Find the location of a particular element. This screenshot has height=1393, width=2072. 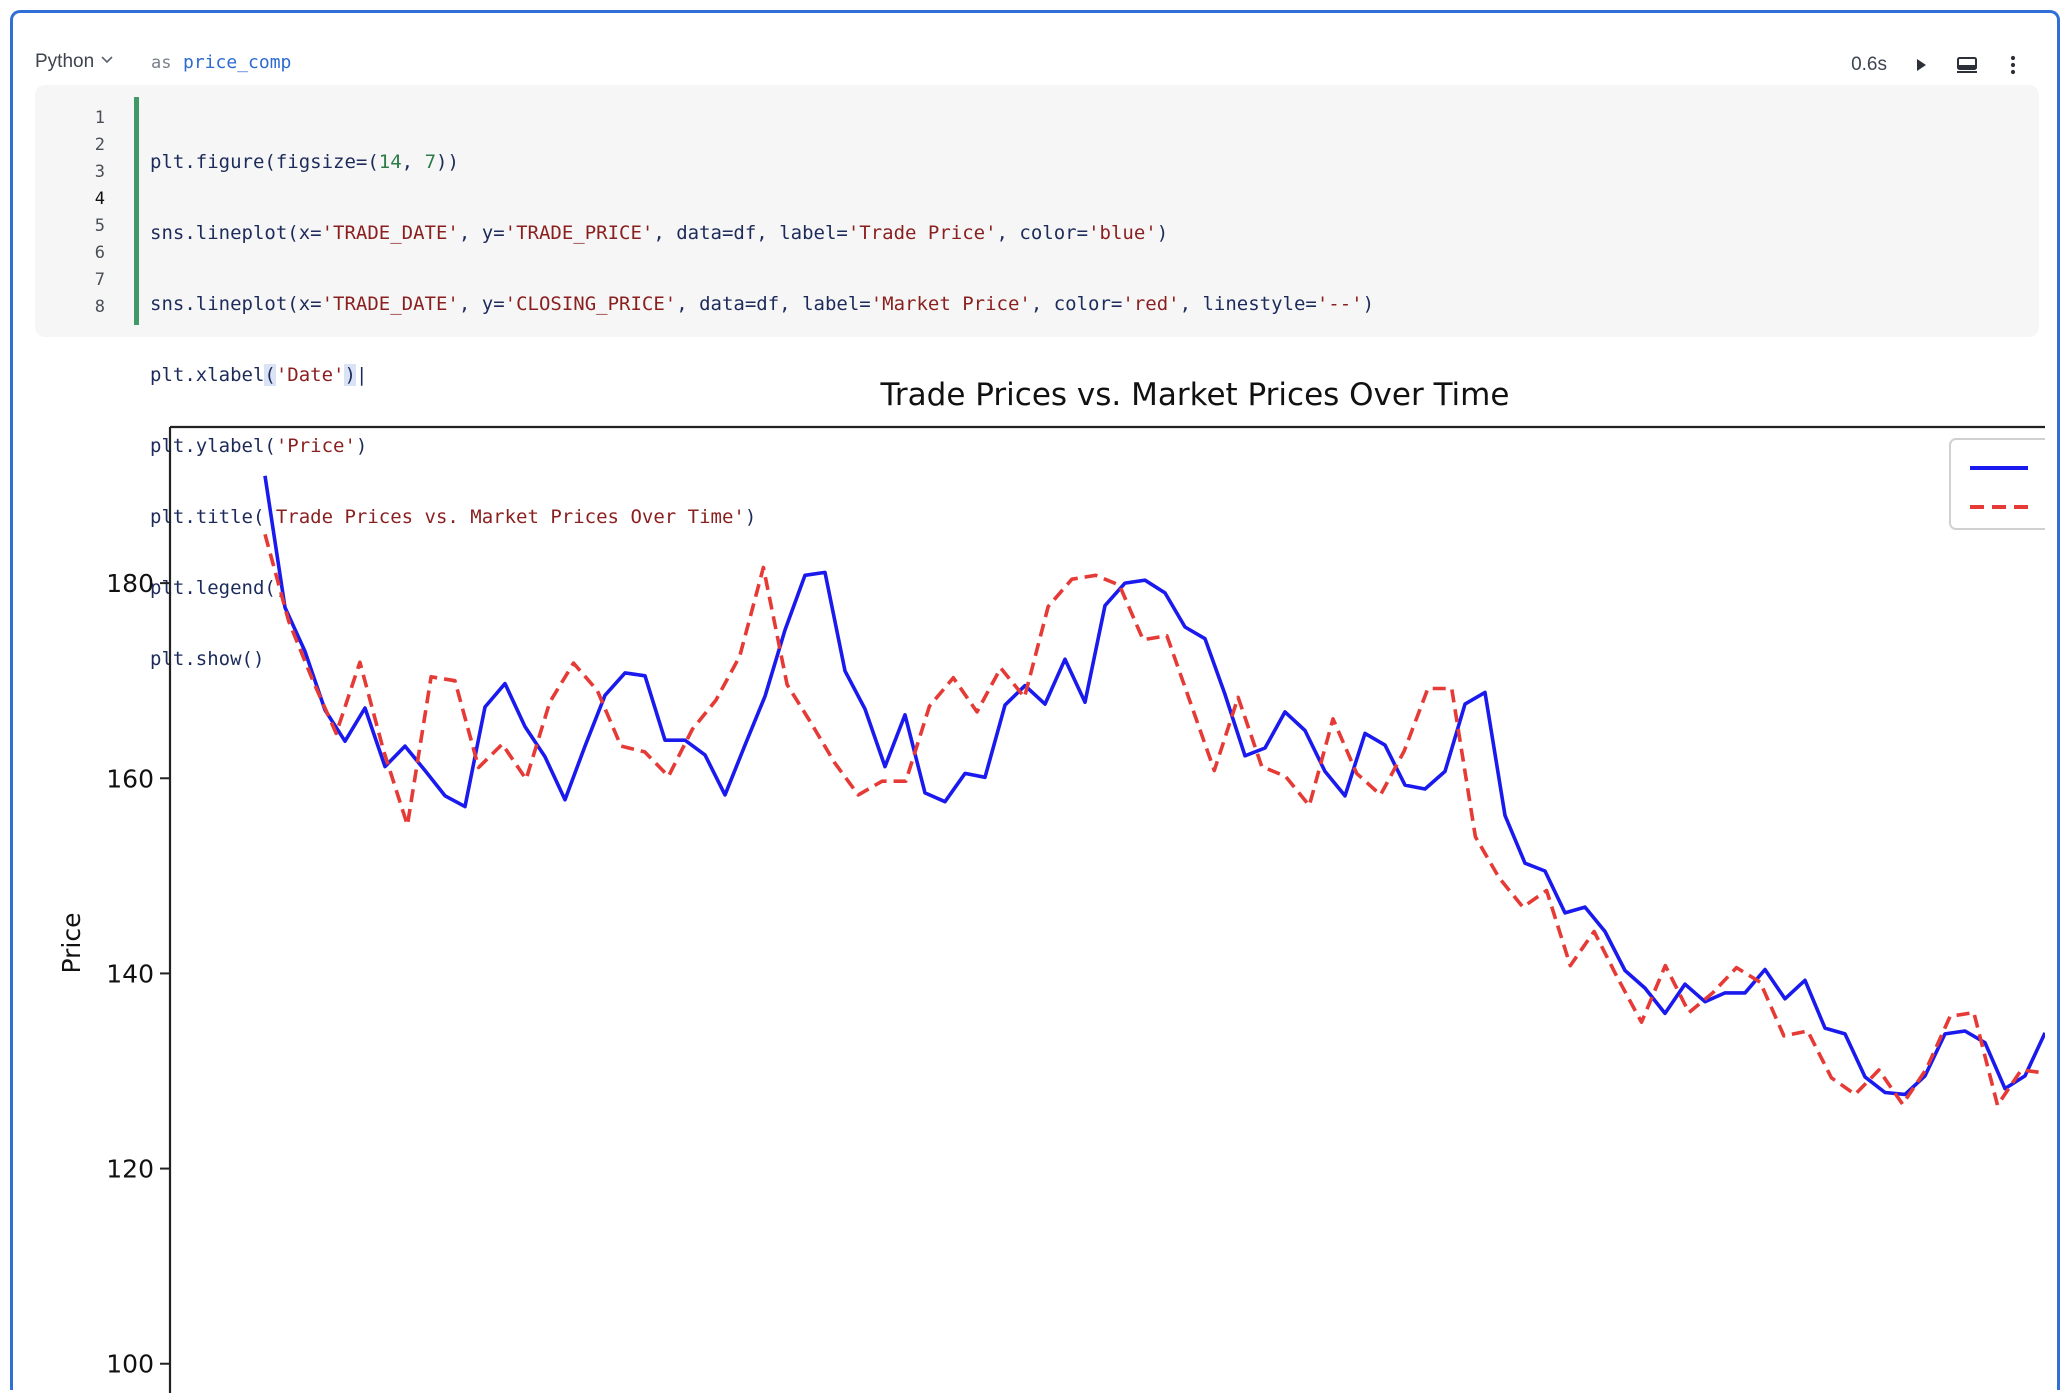

more-options-button is located at coordinates (2013, 65).